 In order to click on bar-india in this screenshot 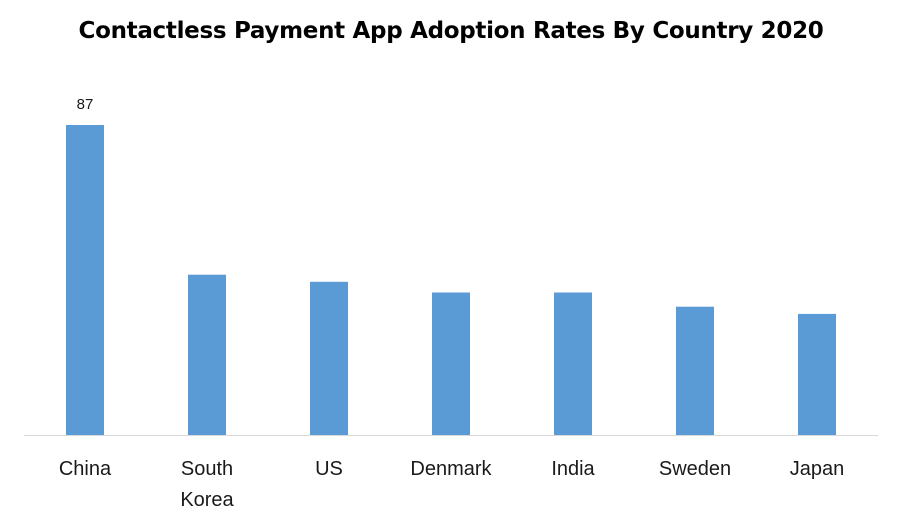, I will do `click(573, 363)`.